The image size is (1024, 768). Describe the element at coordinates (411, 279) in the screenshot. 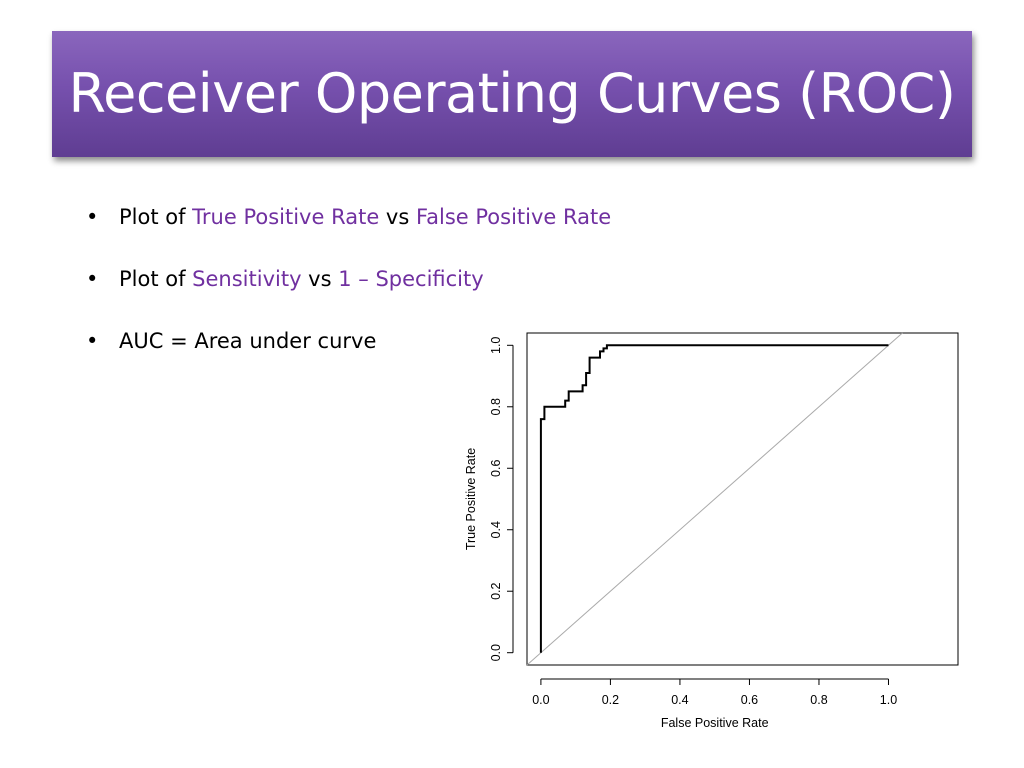

I see `term-one-minus-specificity: 1 – Specificity` at that location.